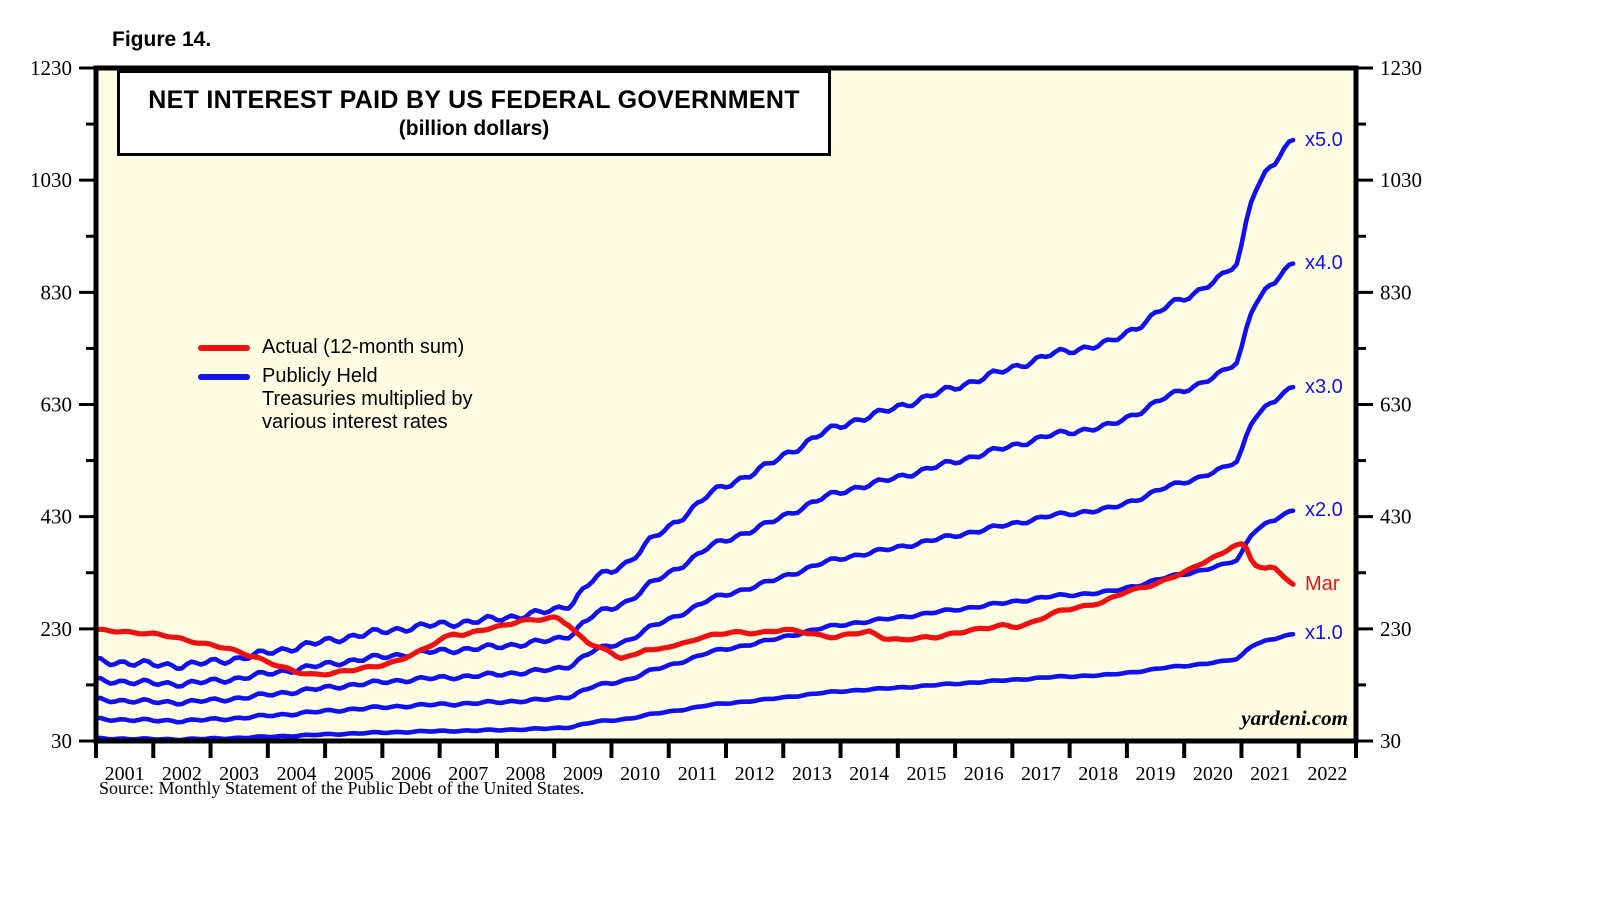 The height and width of the screenshot is (910, 1610). I want to click on legend-label-treasuries-line2: Treasuries multiplied by, so click(367, 399).